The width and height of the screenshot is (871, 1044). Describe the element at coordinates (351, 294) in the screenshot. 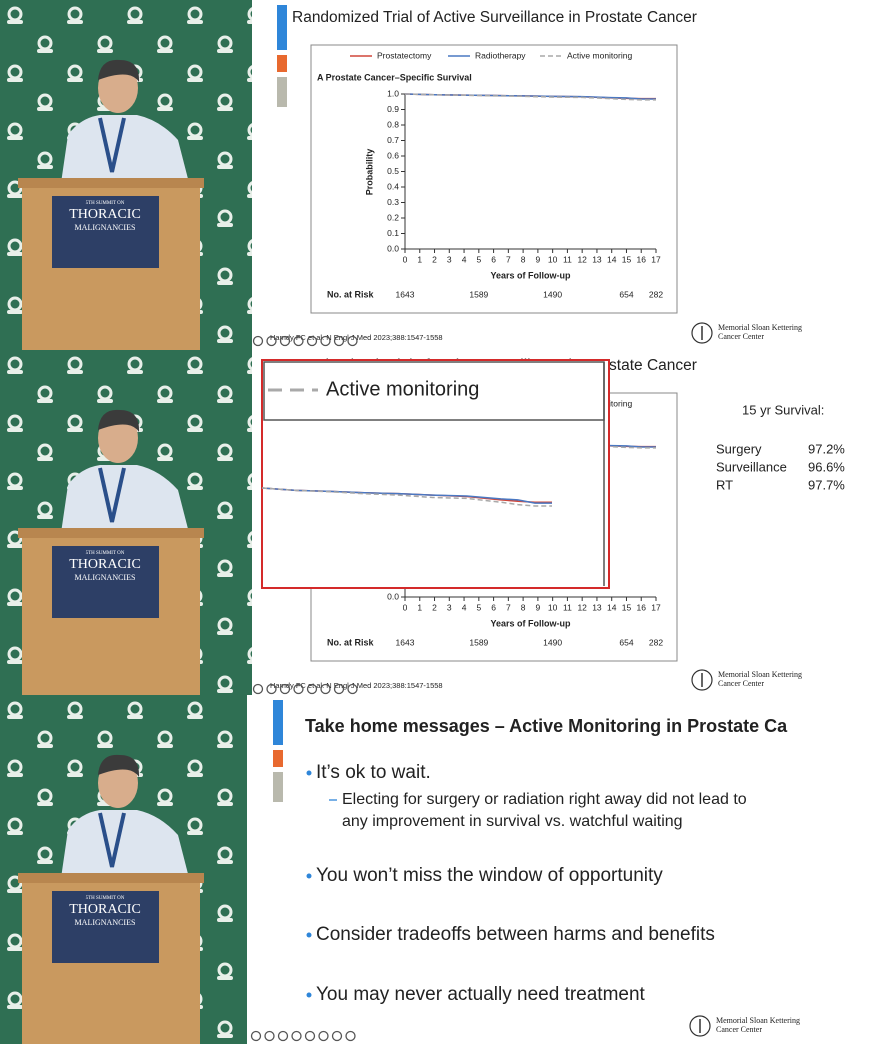

I see `risk-label: No. at Risk` at that location.